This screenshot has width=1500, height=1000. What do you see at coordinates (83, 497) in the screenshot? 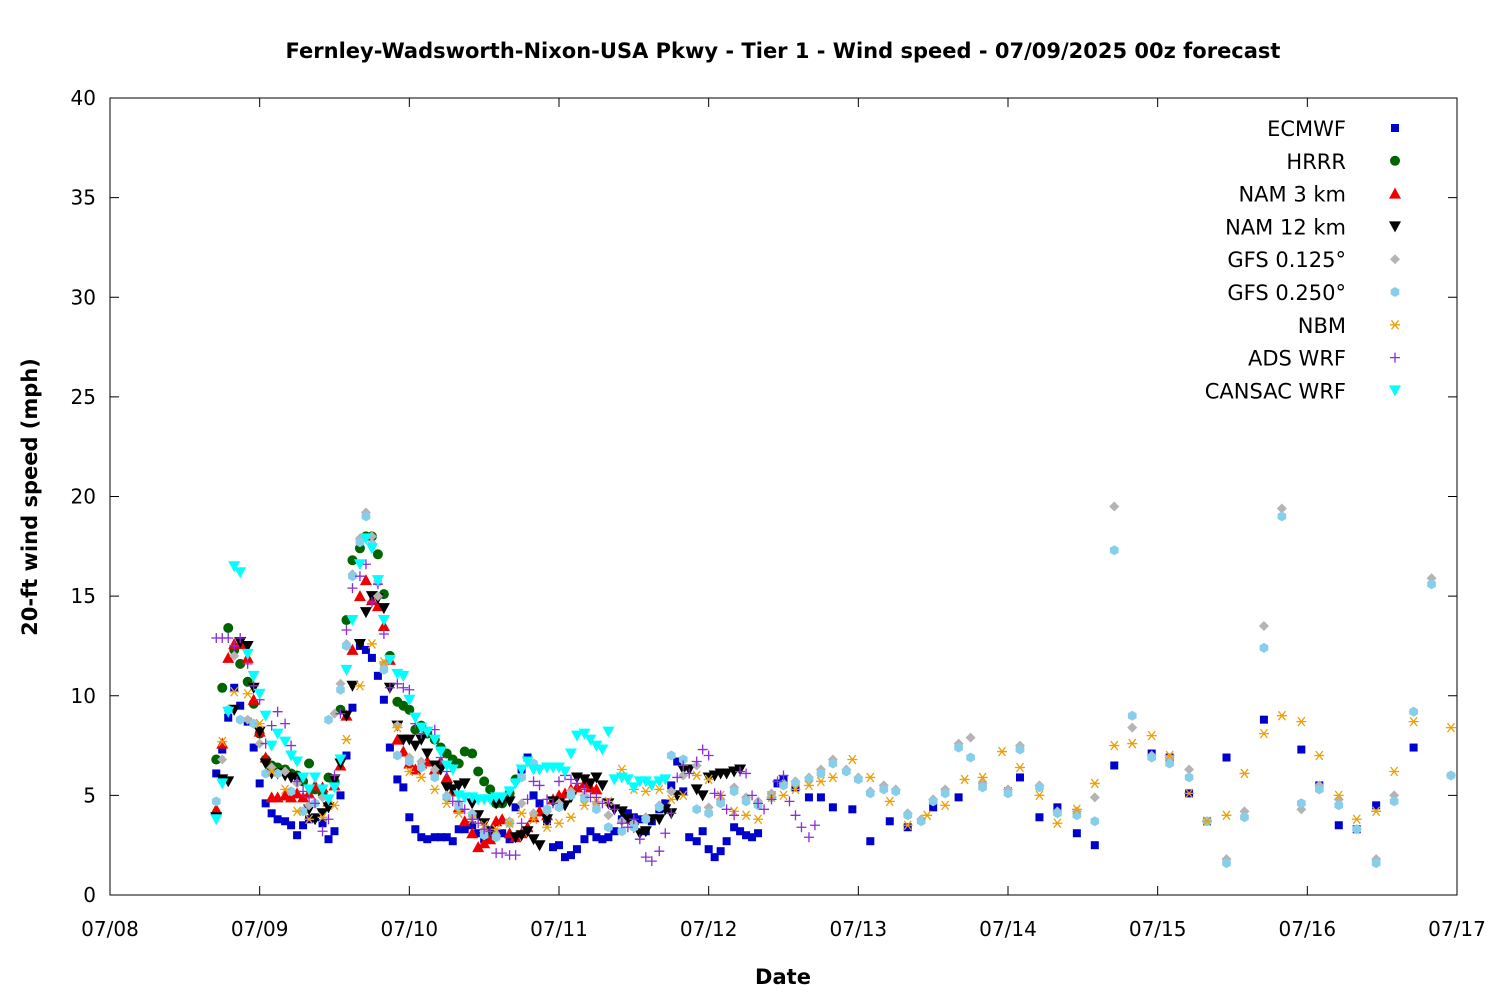
I see `y-tick-label: 20` at bounding box center [83, 497].